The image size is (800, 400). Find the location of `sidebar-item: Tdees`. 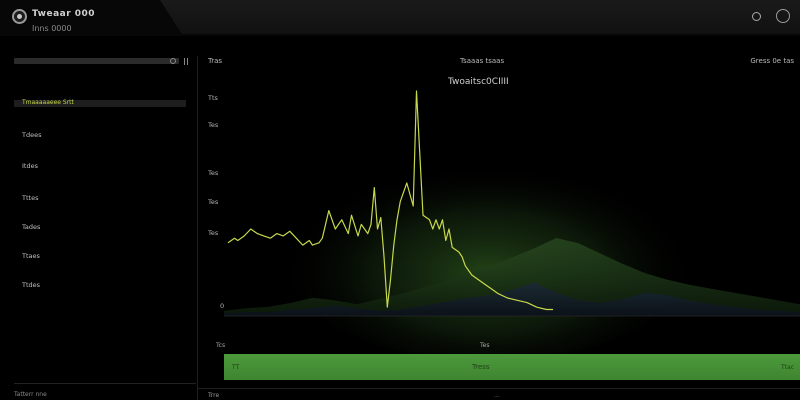

sidebar-item: Tdees is located at coordinates (32, 135).